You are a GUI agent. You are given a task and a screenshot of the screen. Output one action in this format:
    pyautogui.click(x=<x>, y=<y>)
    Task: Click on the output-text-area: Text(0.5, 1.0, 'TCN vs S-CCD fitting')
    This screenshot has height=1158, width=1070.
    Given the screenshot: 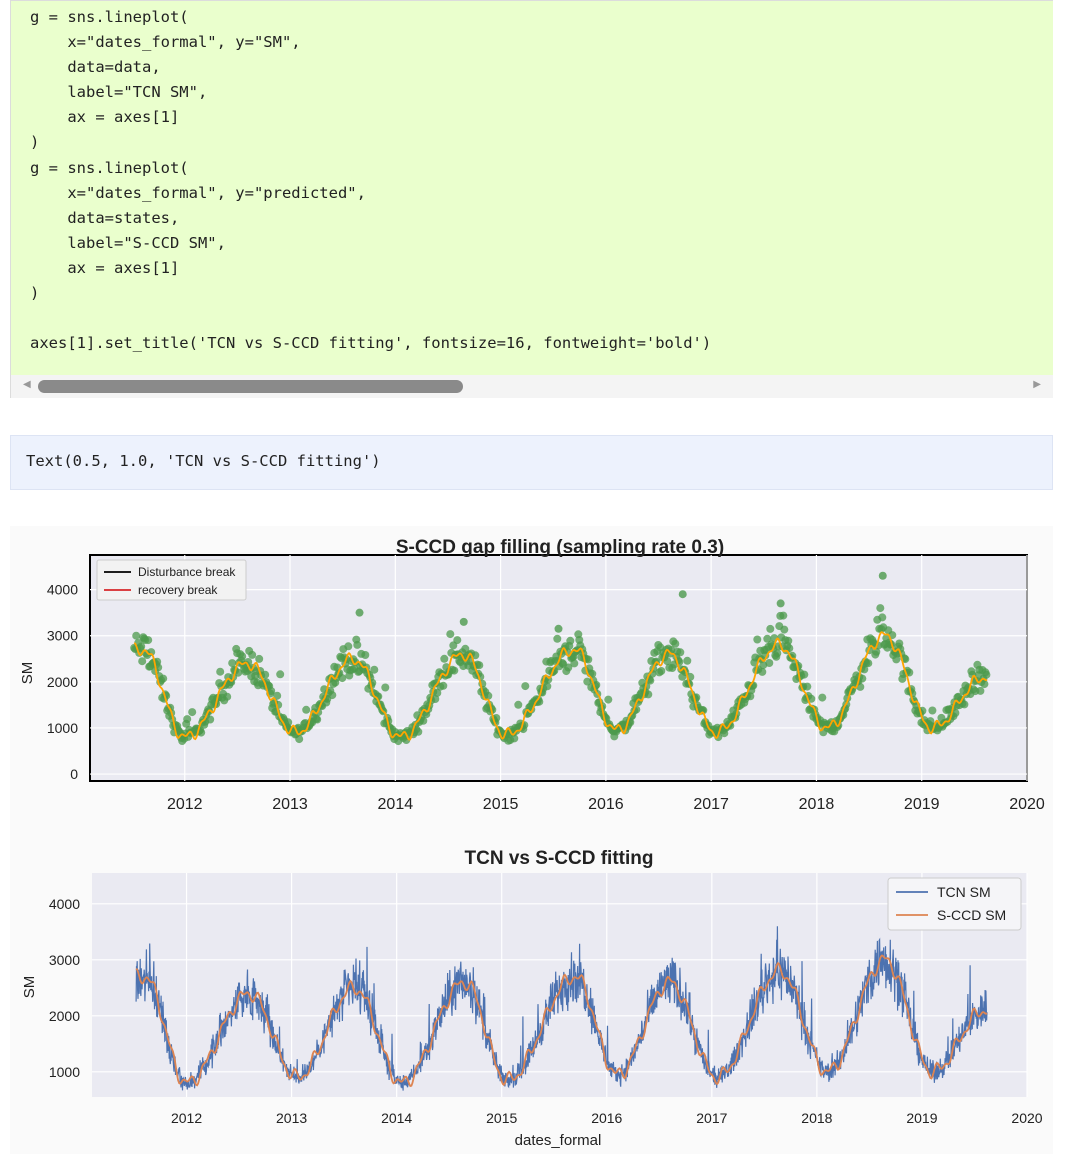 What is the action you would take?
    pyautogui.click(x=531, y=462)
    